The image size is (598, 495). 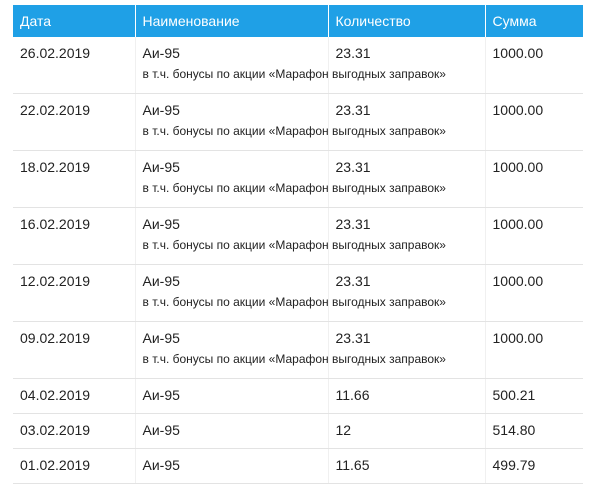 What do you see at coordinates (406, 21) in the screenshot?
I see `column-header: Количество` at bounding box center [406, 21].